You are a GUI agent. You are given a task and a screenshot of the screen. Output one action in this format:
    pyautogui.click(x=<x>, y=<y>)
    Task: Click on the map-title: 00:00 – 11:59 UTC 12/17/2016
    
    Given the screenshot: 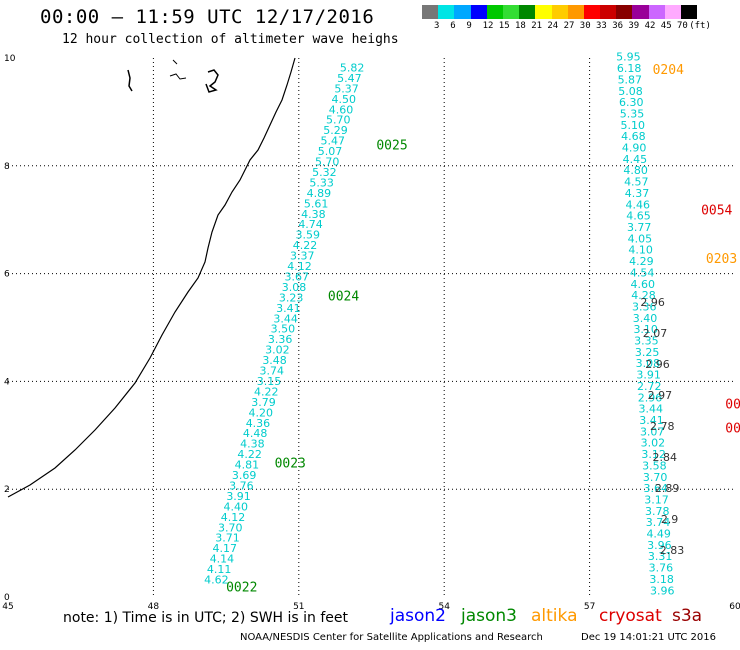 What is the action you would take?
    pyautogui.click(x=207, y=17)
    